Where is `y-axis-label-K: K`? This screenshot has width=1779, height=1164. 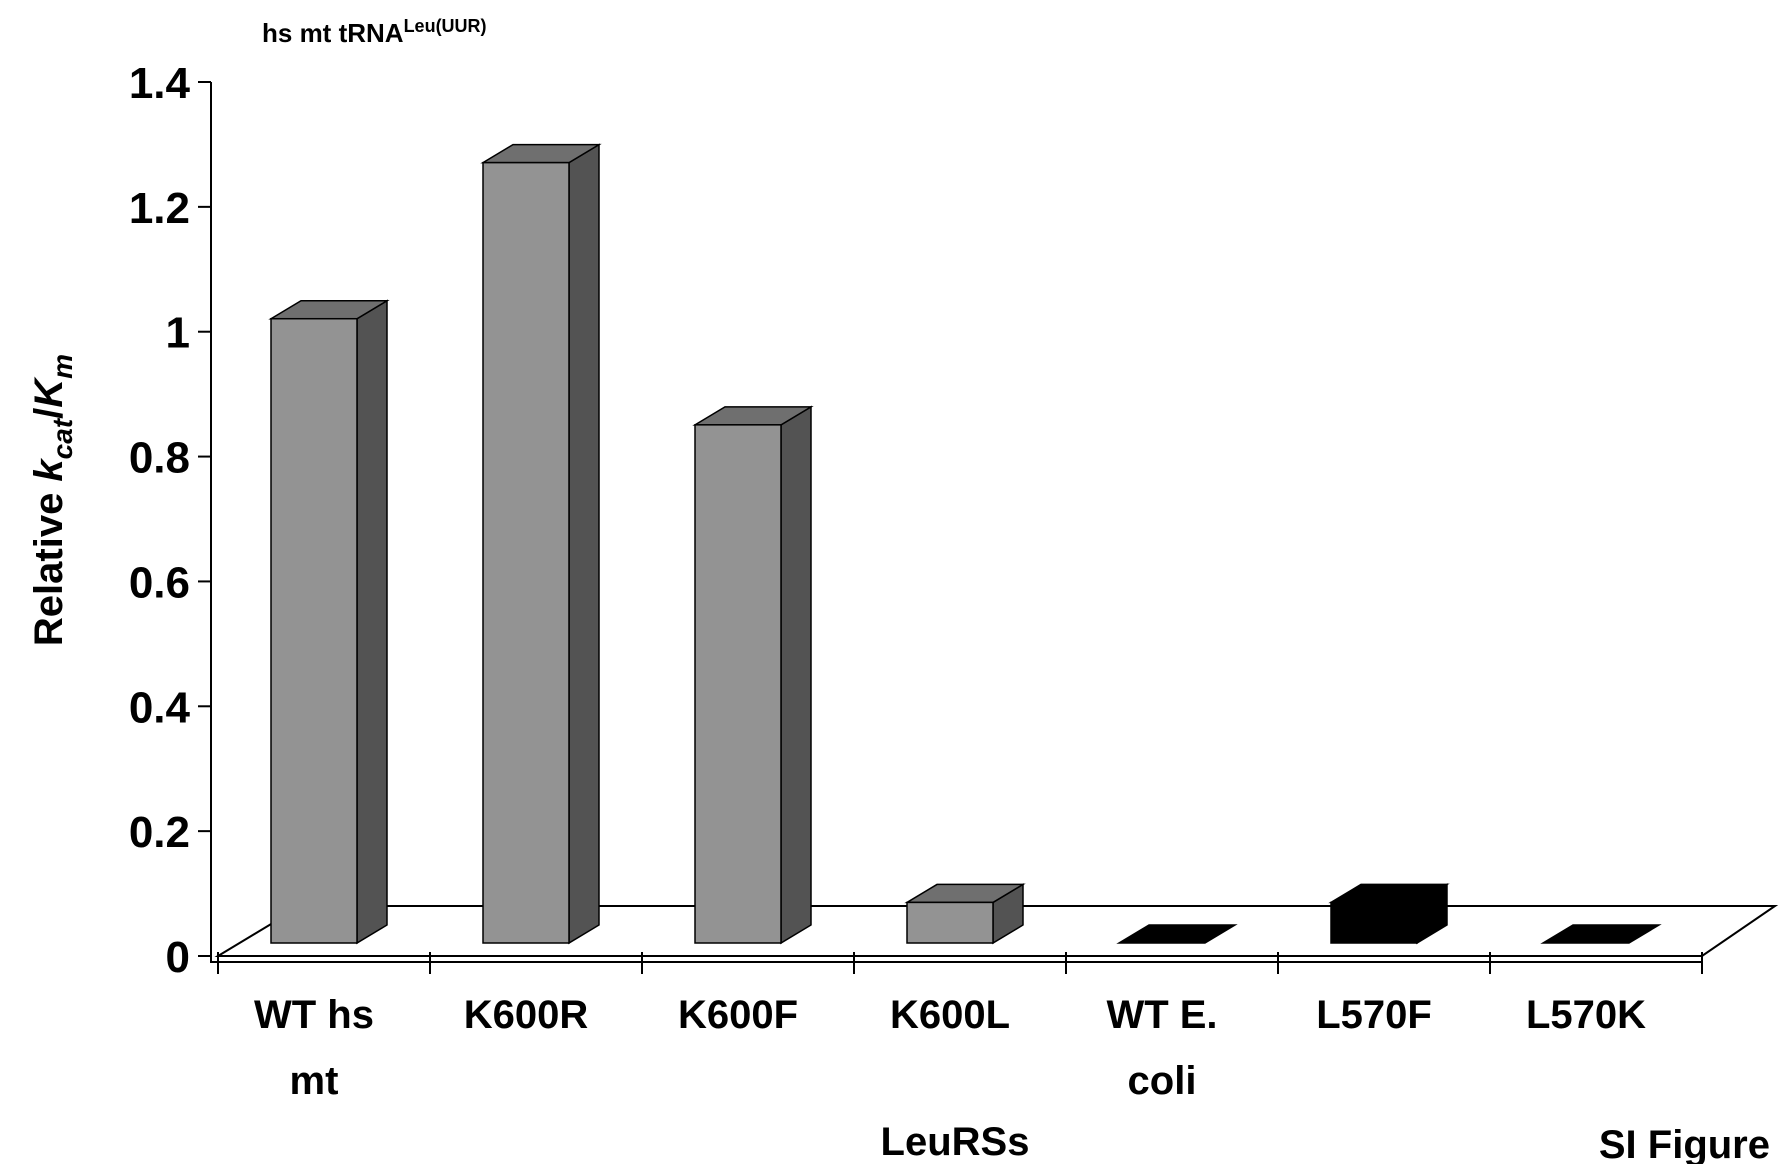
y-axis-label-K: K is located at coordinates (49, 392).